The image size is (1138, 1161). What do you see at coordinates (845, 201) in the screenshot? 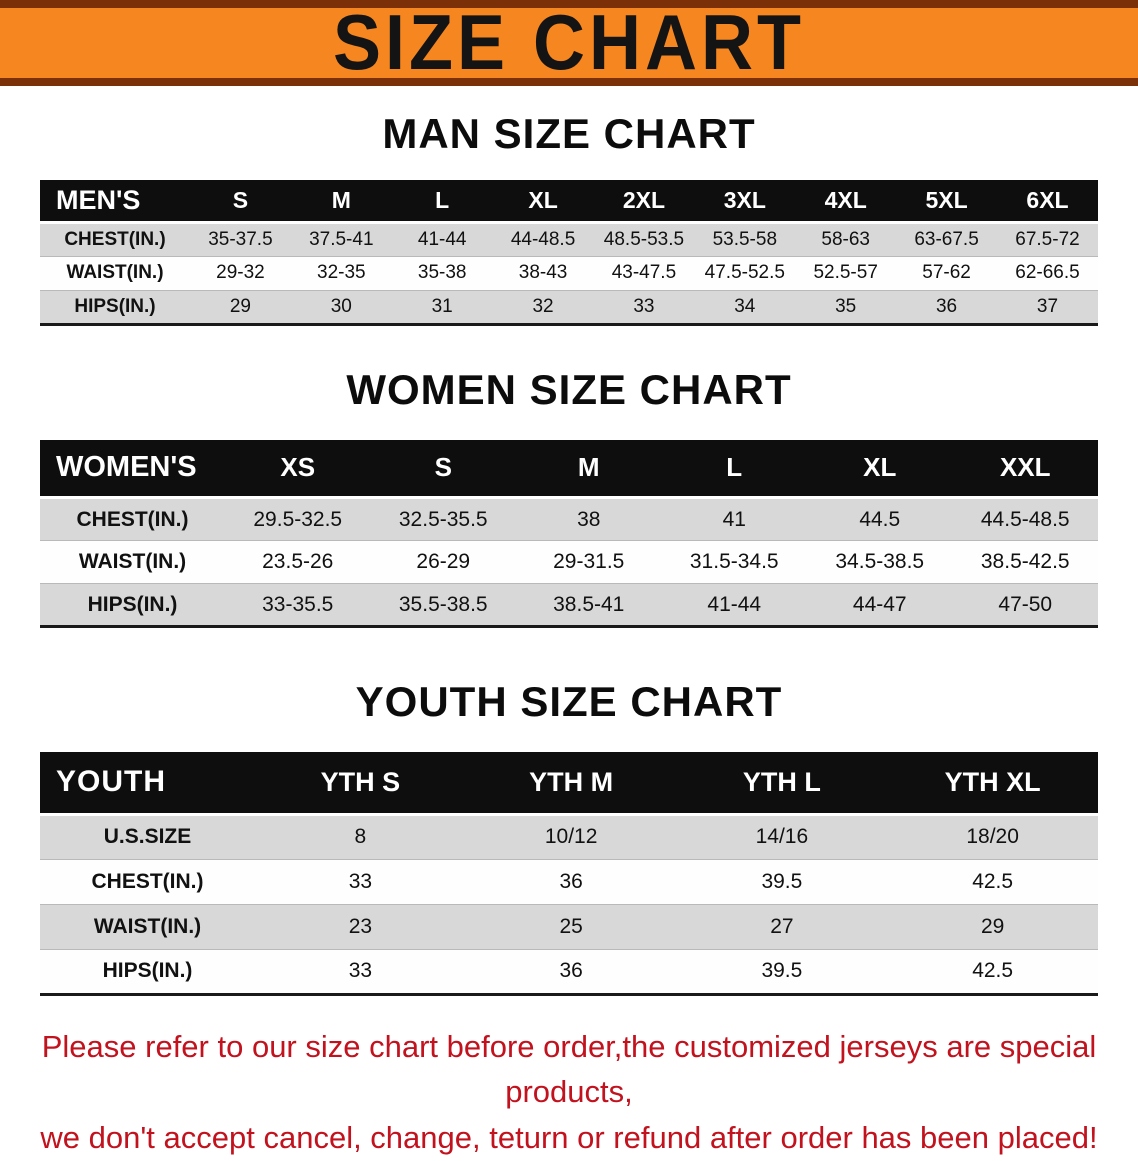
I see `column-header: 4XL` at bounding box center [845, 201].